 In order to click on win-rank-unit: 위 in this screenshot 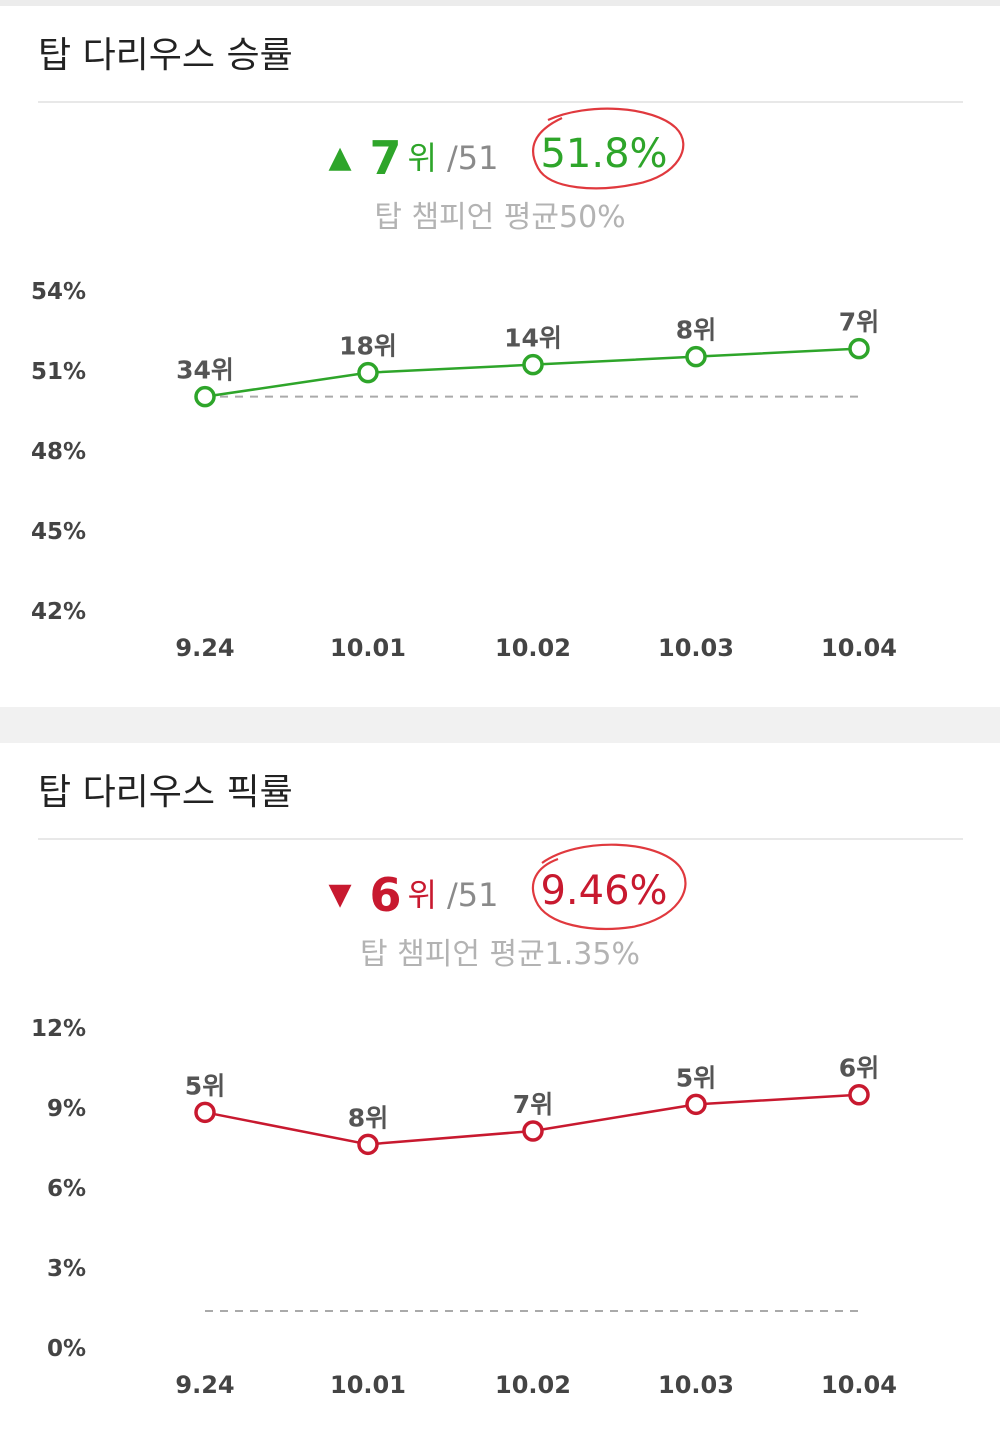, I will do `click(422, 158)`.